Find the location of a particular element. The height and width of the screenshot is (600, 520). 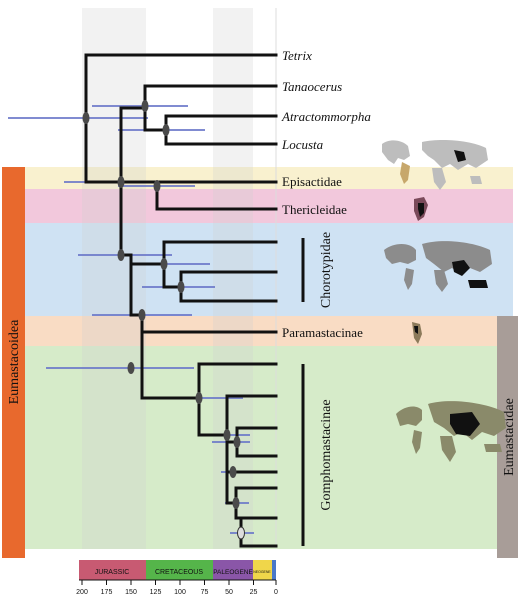

tick-25: 25 is located at coordinates (254, 592).